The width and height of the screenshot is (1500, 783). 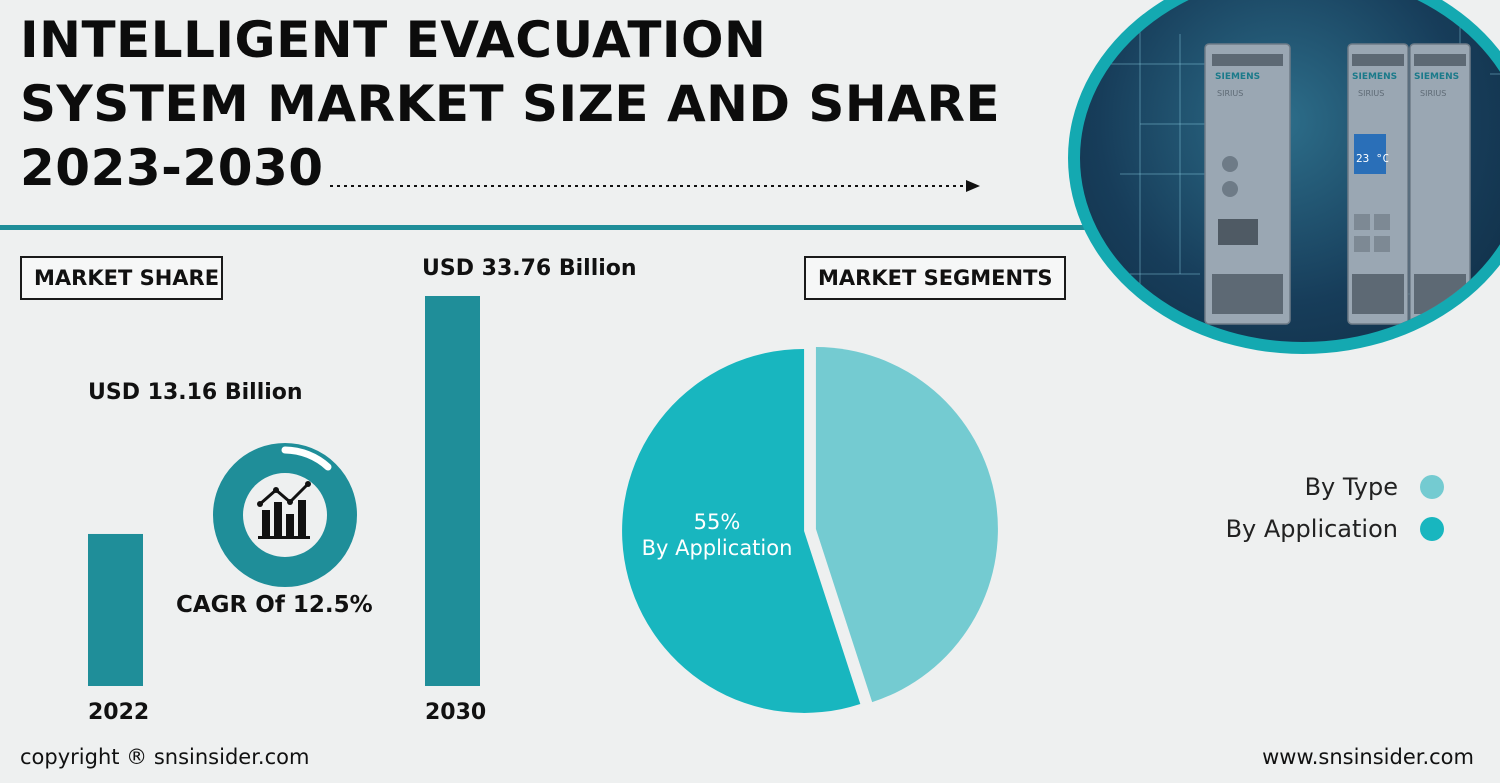 I want to click on bar-category-2022: 2022, so click(x=119, y=712).